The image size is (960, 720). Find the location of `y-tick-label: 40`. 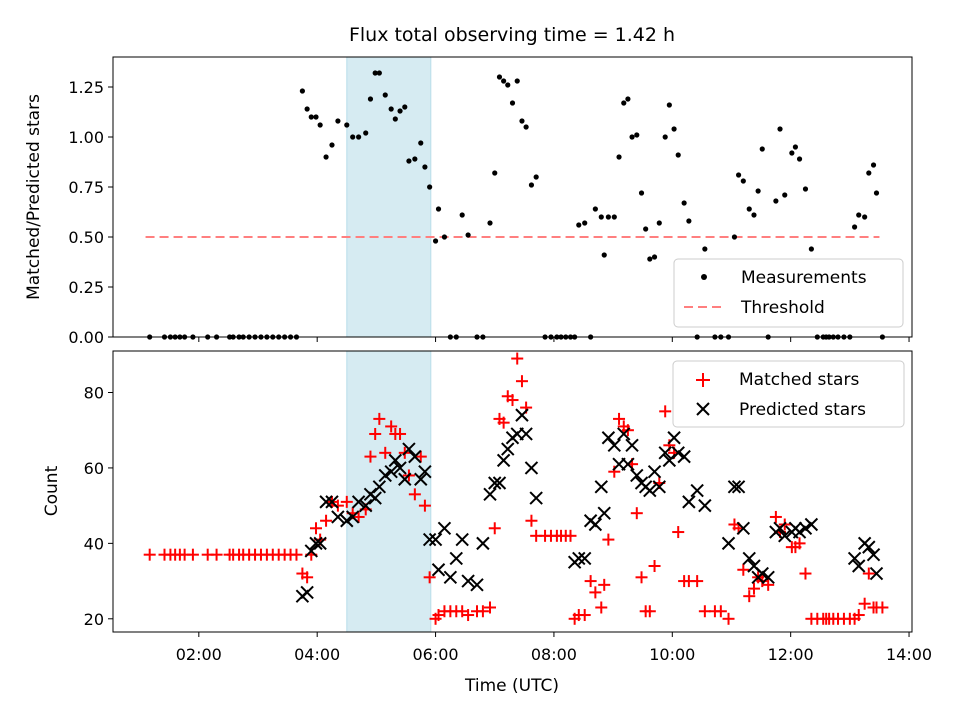

y-tick-label: 40 is located at coordinates (94, 543).